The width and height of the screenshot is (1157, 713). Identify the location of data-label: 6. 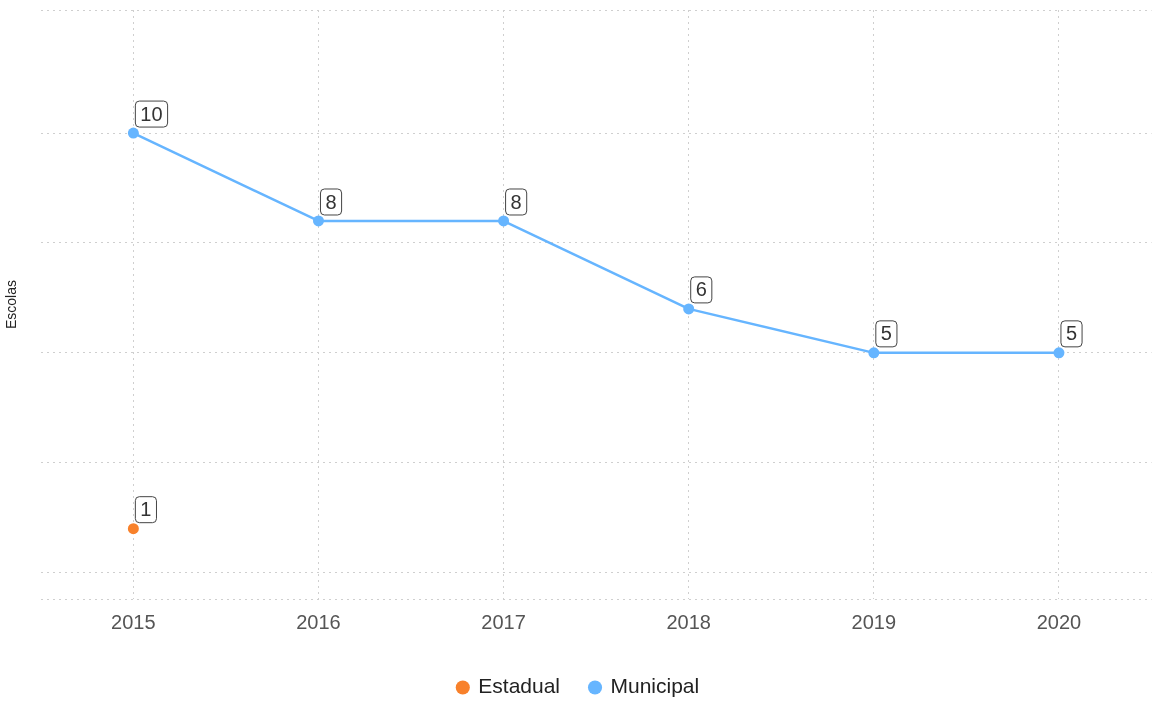
(701, 289).